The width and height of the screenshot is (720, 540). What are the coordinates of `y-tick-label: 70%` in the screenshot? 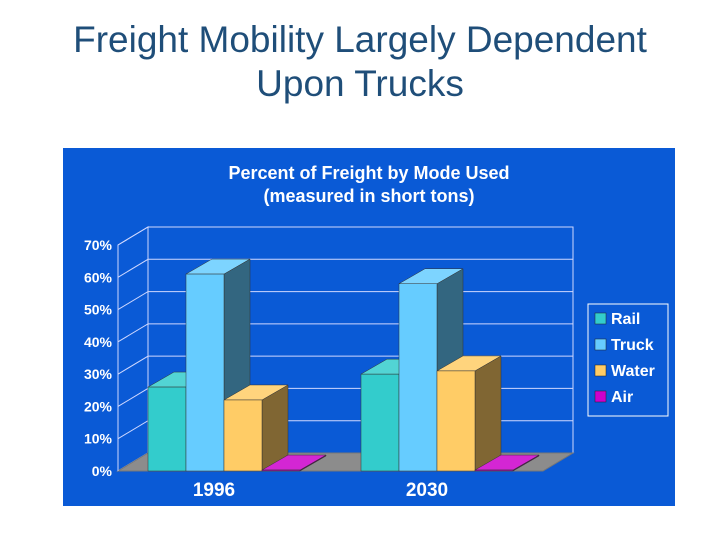 It's located at (98, 245).